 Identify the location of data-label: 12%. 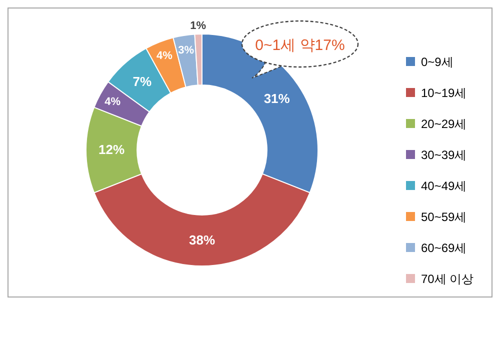
(111, 149).